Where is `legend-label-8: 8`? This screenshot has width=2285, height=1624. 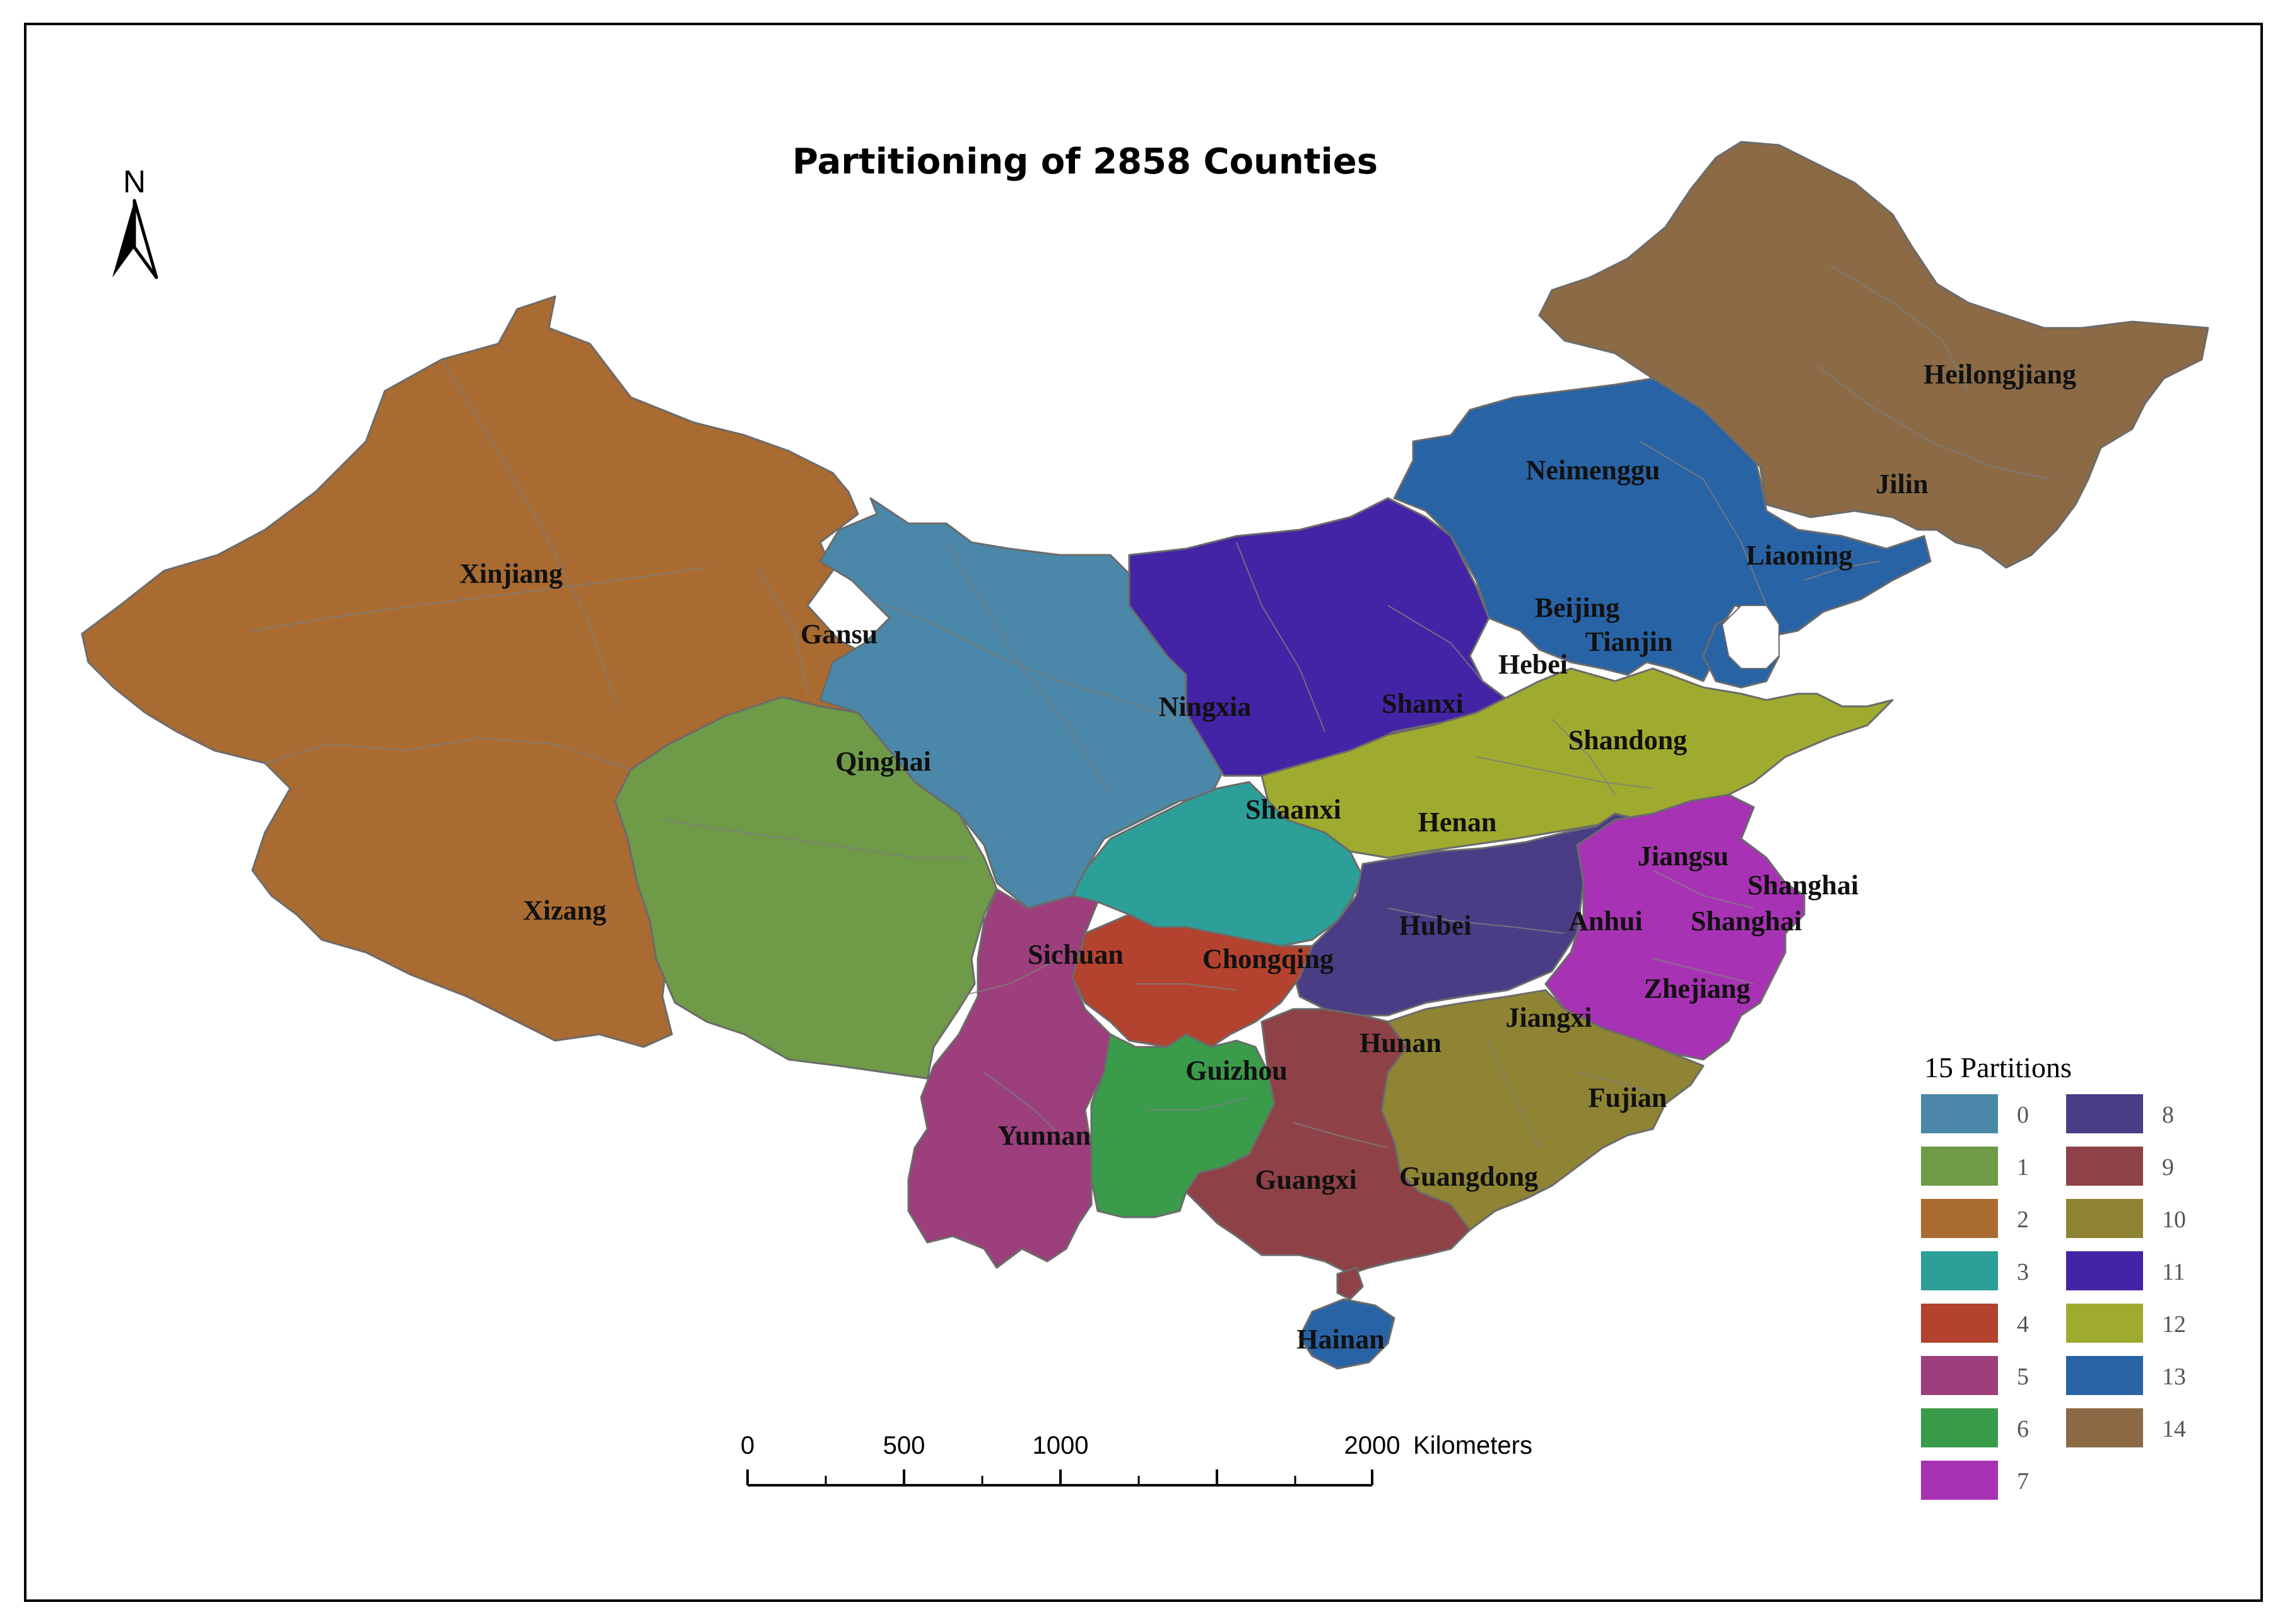 legend-label-8: 8 is located at coordinates (2168, 1115).